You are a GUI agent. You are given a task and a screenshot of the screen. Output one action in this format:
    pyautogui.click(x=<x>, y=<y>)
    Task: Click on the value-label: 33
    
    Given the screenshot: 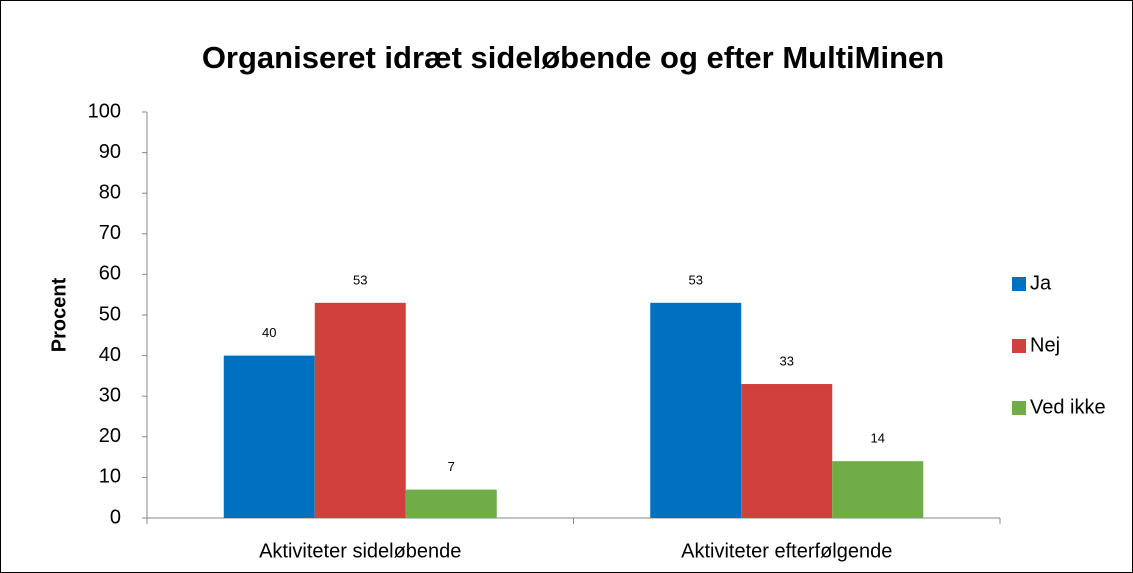 What is the action you would take?
    pyautogui.click(x=787, y=360)
    